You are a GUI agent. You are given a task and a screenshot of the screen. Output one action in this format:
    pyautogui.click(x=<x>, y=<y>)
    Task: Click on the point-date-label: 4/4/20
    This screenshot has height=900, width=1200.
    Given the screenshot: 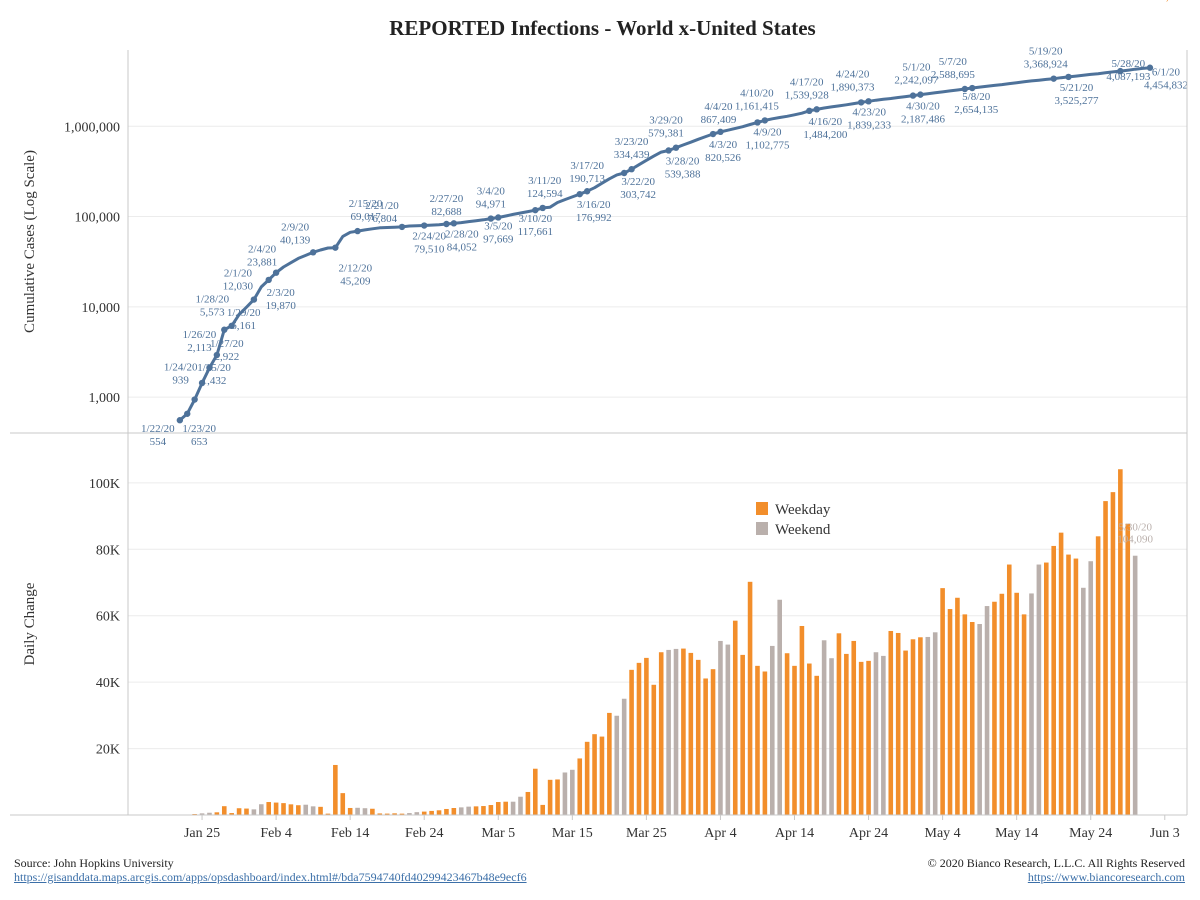 What is the action you would take?
    pyautogui.click(x=718, y=107)
    